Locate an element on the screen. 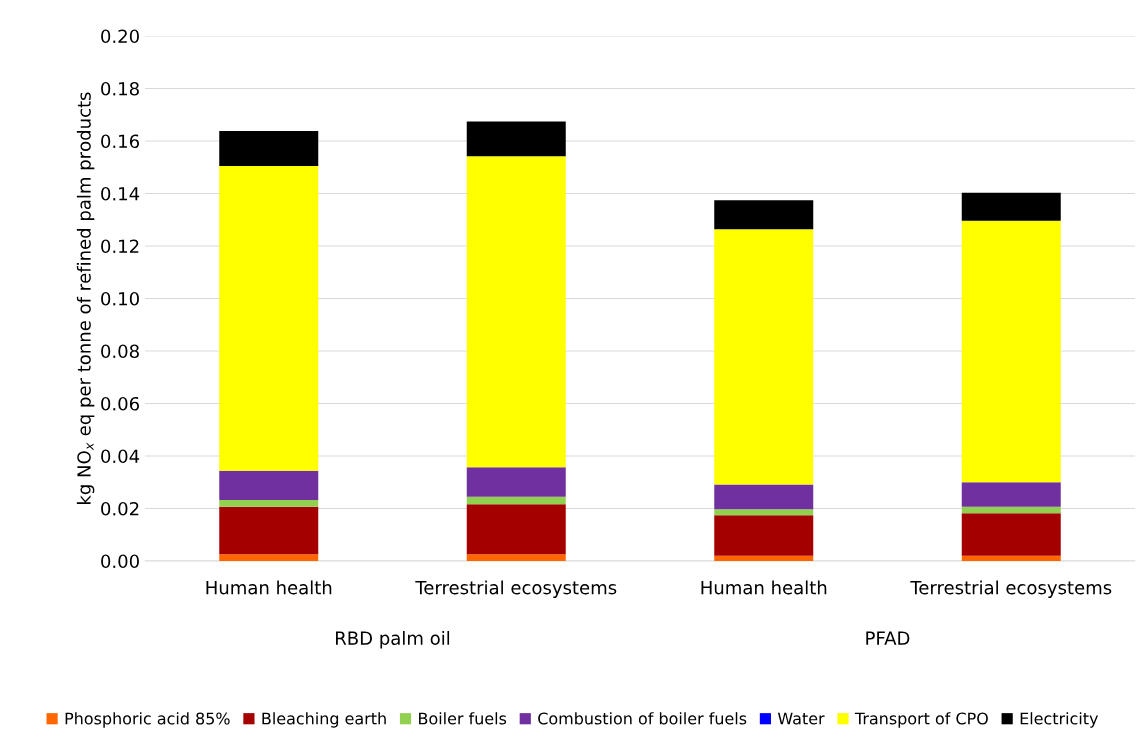 The image size is (1145, 742). y-tick-label: 0.12 is located at coordinates (120, 246).